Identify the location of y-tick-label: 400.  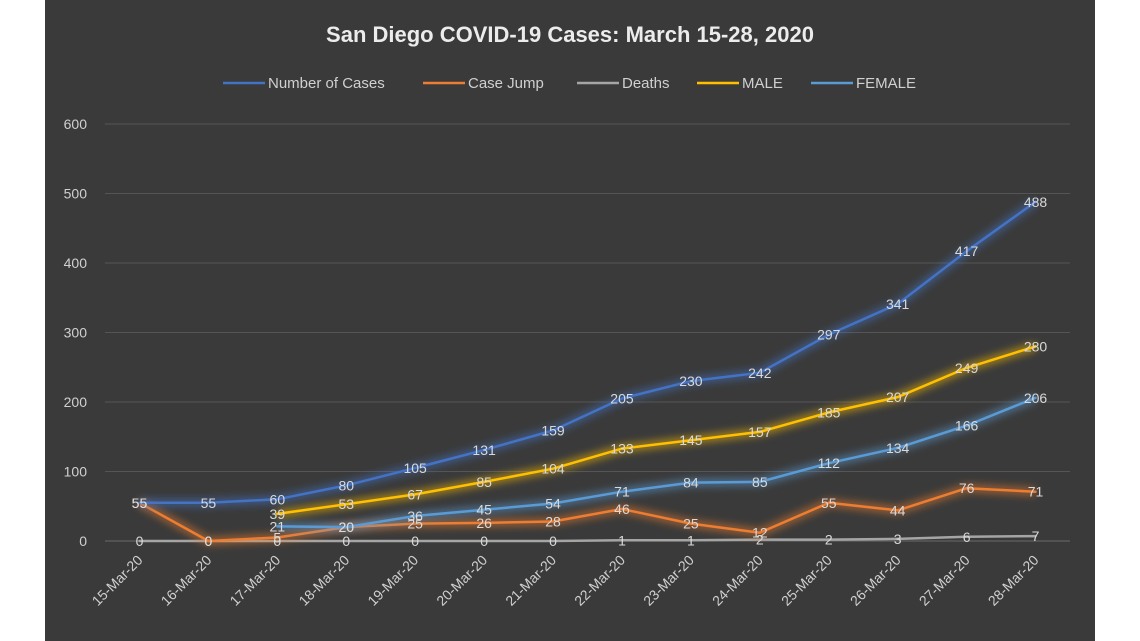
(76, 263).